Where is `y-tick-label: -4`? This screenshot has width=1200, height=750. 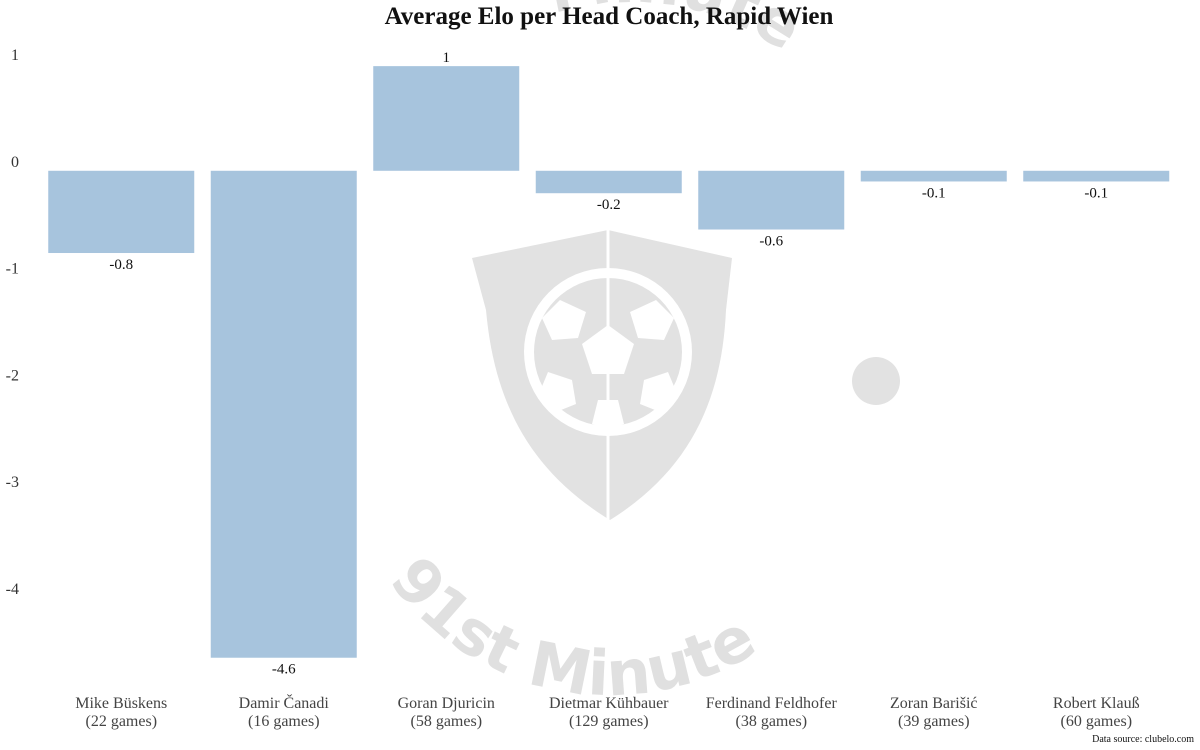
y-tick-label: -4 is located at coordinates (12, 589).